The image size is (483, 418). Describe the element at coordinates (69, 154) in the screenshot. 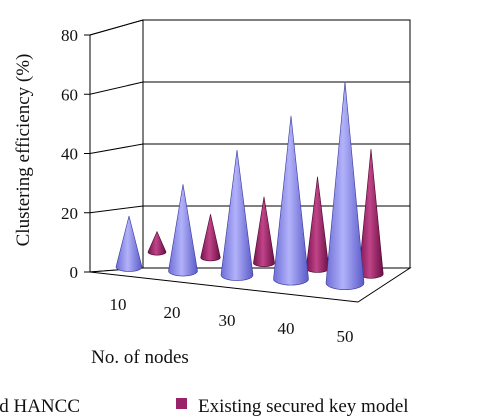

I see `y-tick-label: 40` at that location.